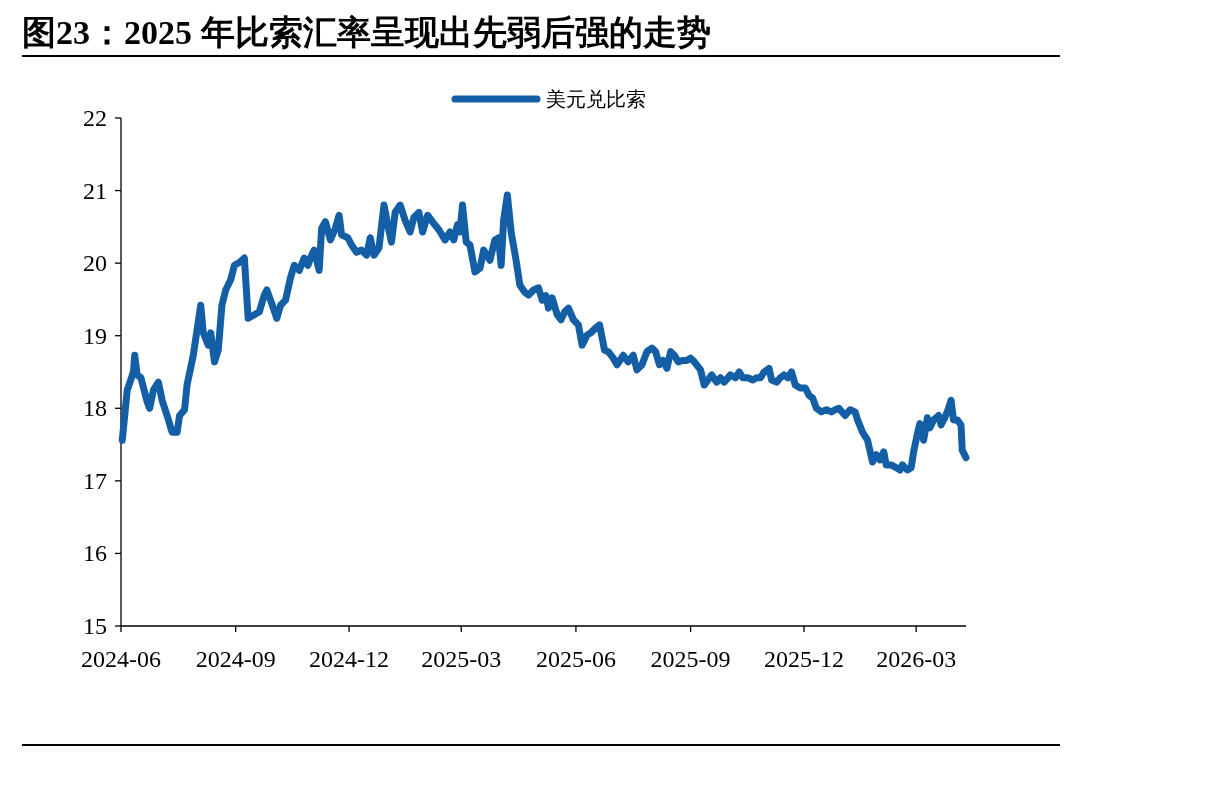 The image size is (1215, 804). I want to click on x-tick-label: 2024-06, so click(121, 659).